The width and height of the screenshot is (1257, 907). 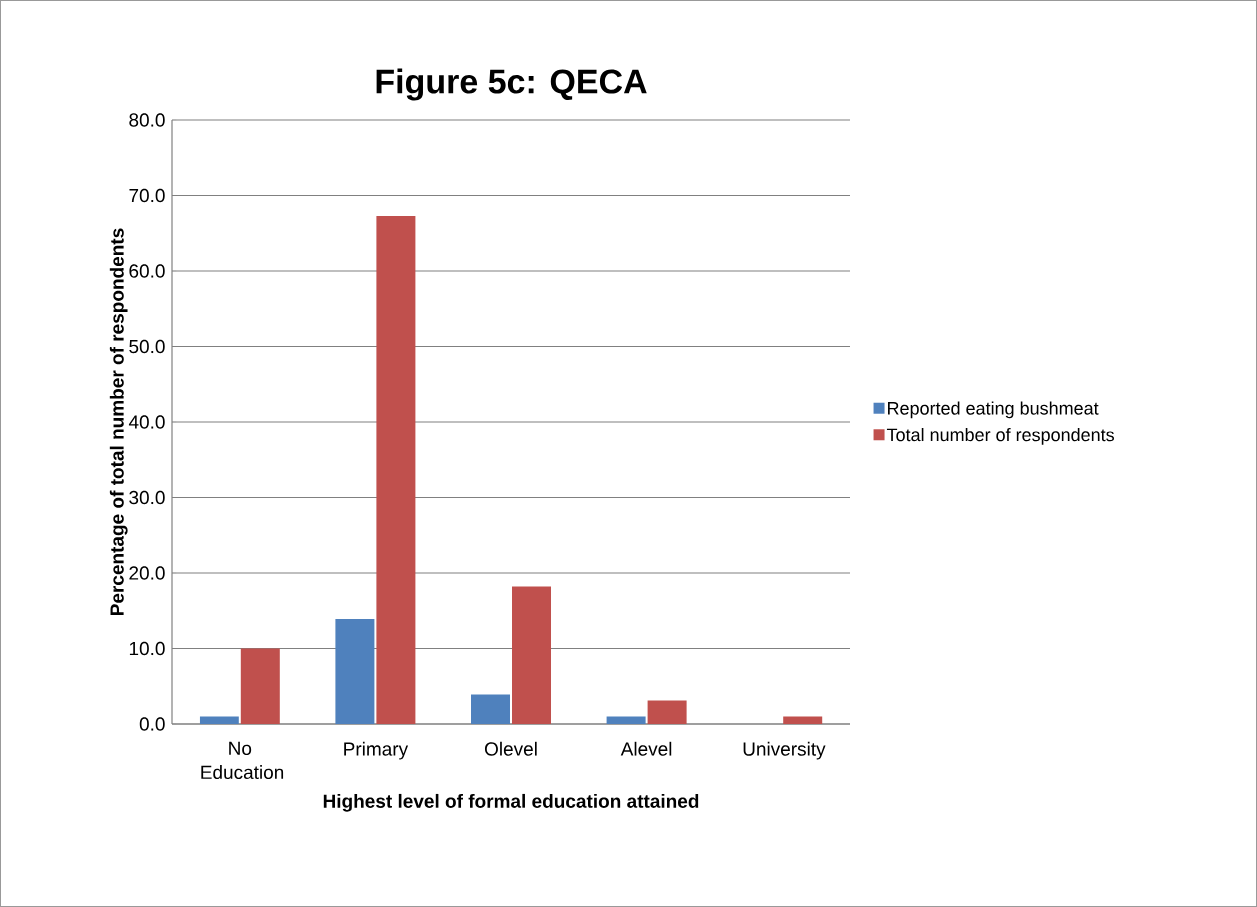 I want to click on y-tick-label: 30.0, so click(x=147, y=497).